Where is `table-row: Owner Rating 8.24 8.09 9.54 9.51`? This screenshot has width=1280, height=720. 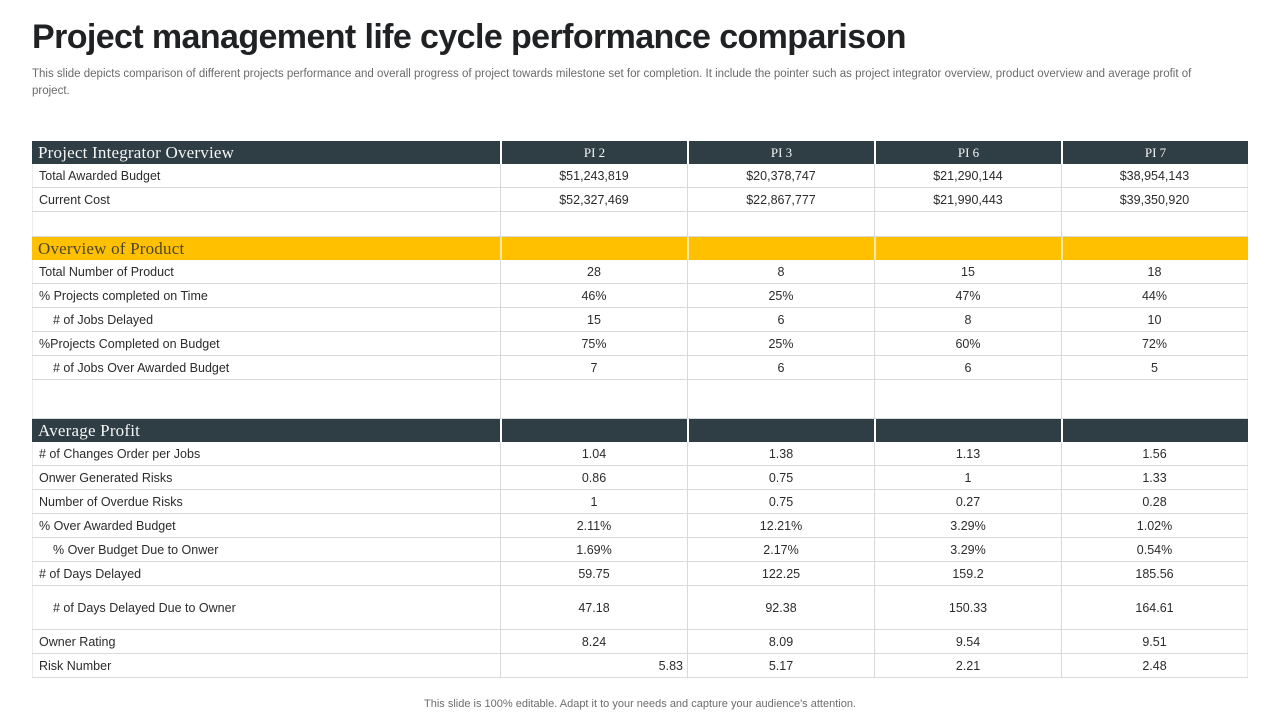
table-row: Owner Rating 8.24 8.09 9.54 9.51 is located at coordinates (640, 642).